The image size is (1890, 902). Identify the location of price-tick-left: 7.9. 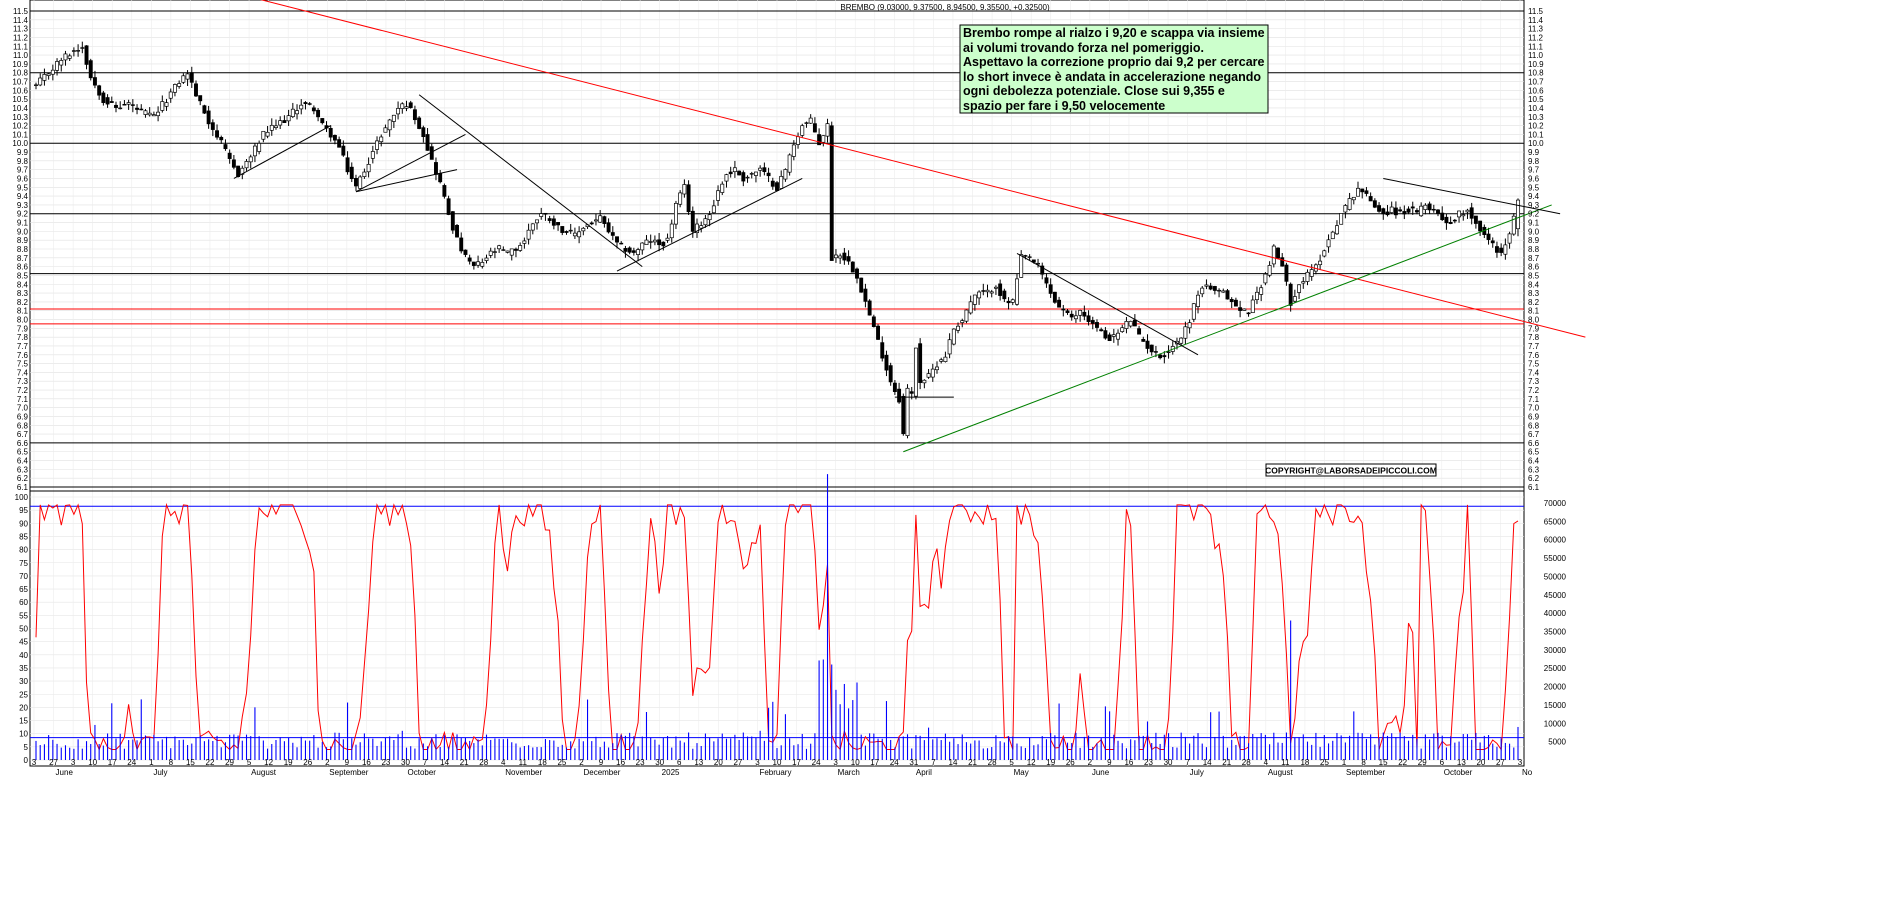
(23, 328).